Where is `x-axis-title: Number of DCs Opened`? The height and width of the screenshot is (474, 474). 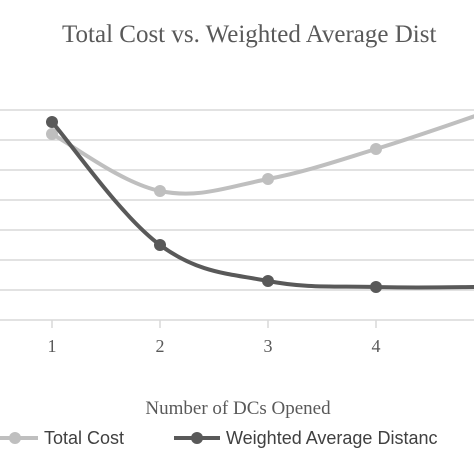
x-axis-title: Number of DCs Opened is located at coordinates (238, 408).